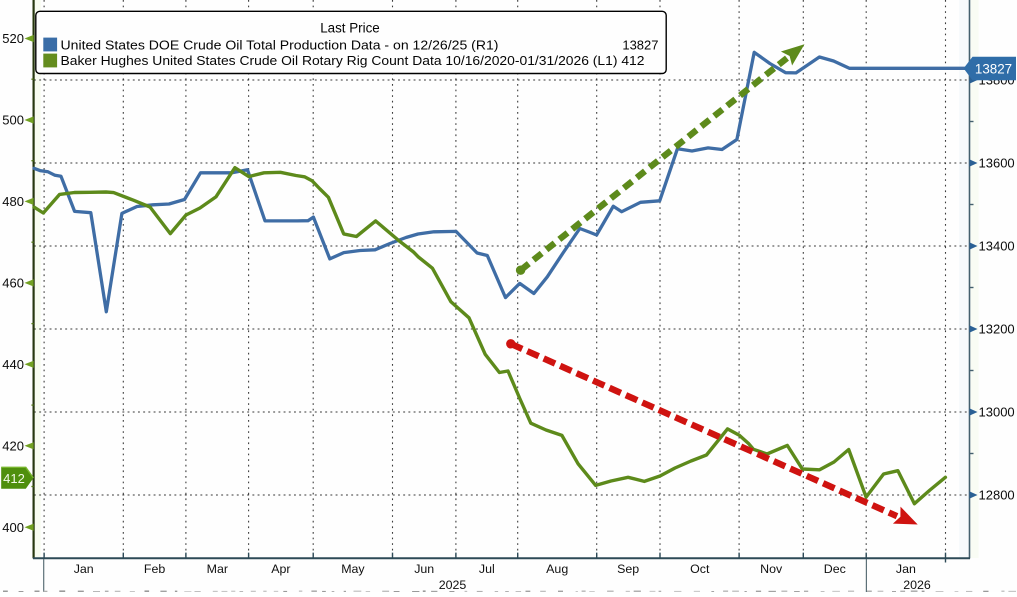 The height and width of the screenshot is (597, 1017). I want to click on svg-text: 500, so click(13, 120).